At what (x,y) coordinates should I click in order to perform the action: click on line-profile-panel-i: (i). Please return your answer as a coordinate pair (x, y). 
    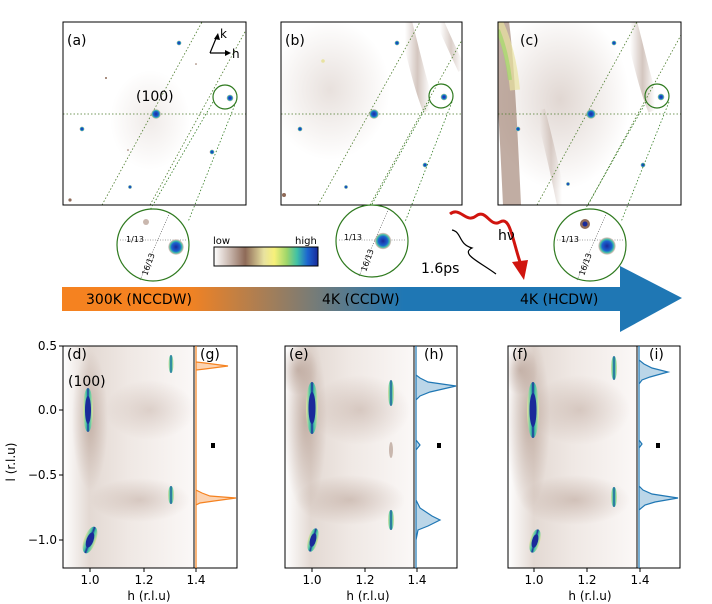
    Looking at the image, I should click on (658, 457).